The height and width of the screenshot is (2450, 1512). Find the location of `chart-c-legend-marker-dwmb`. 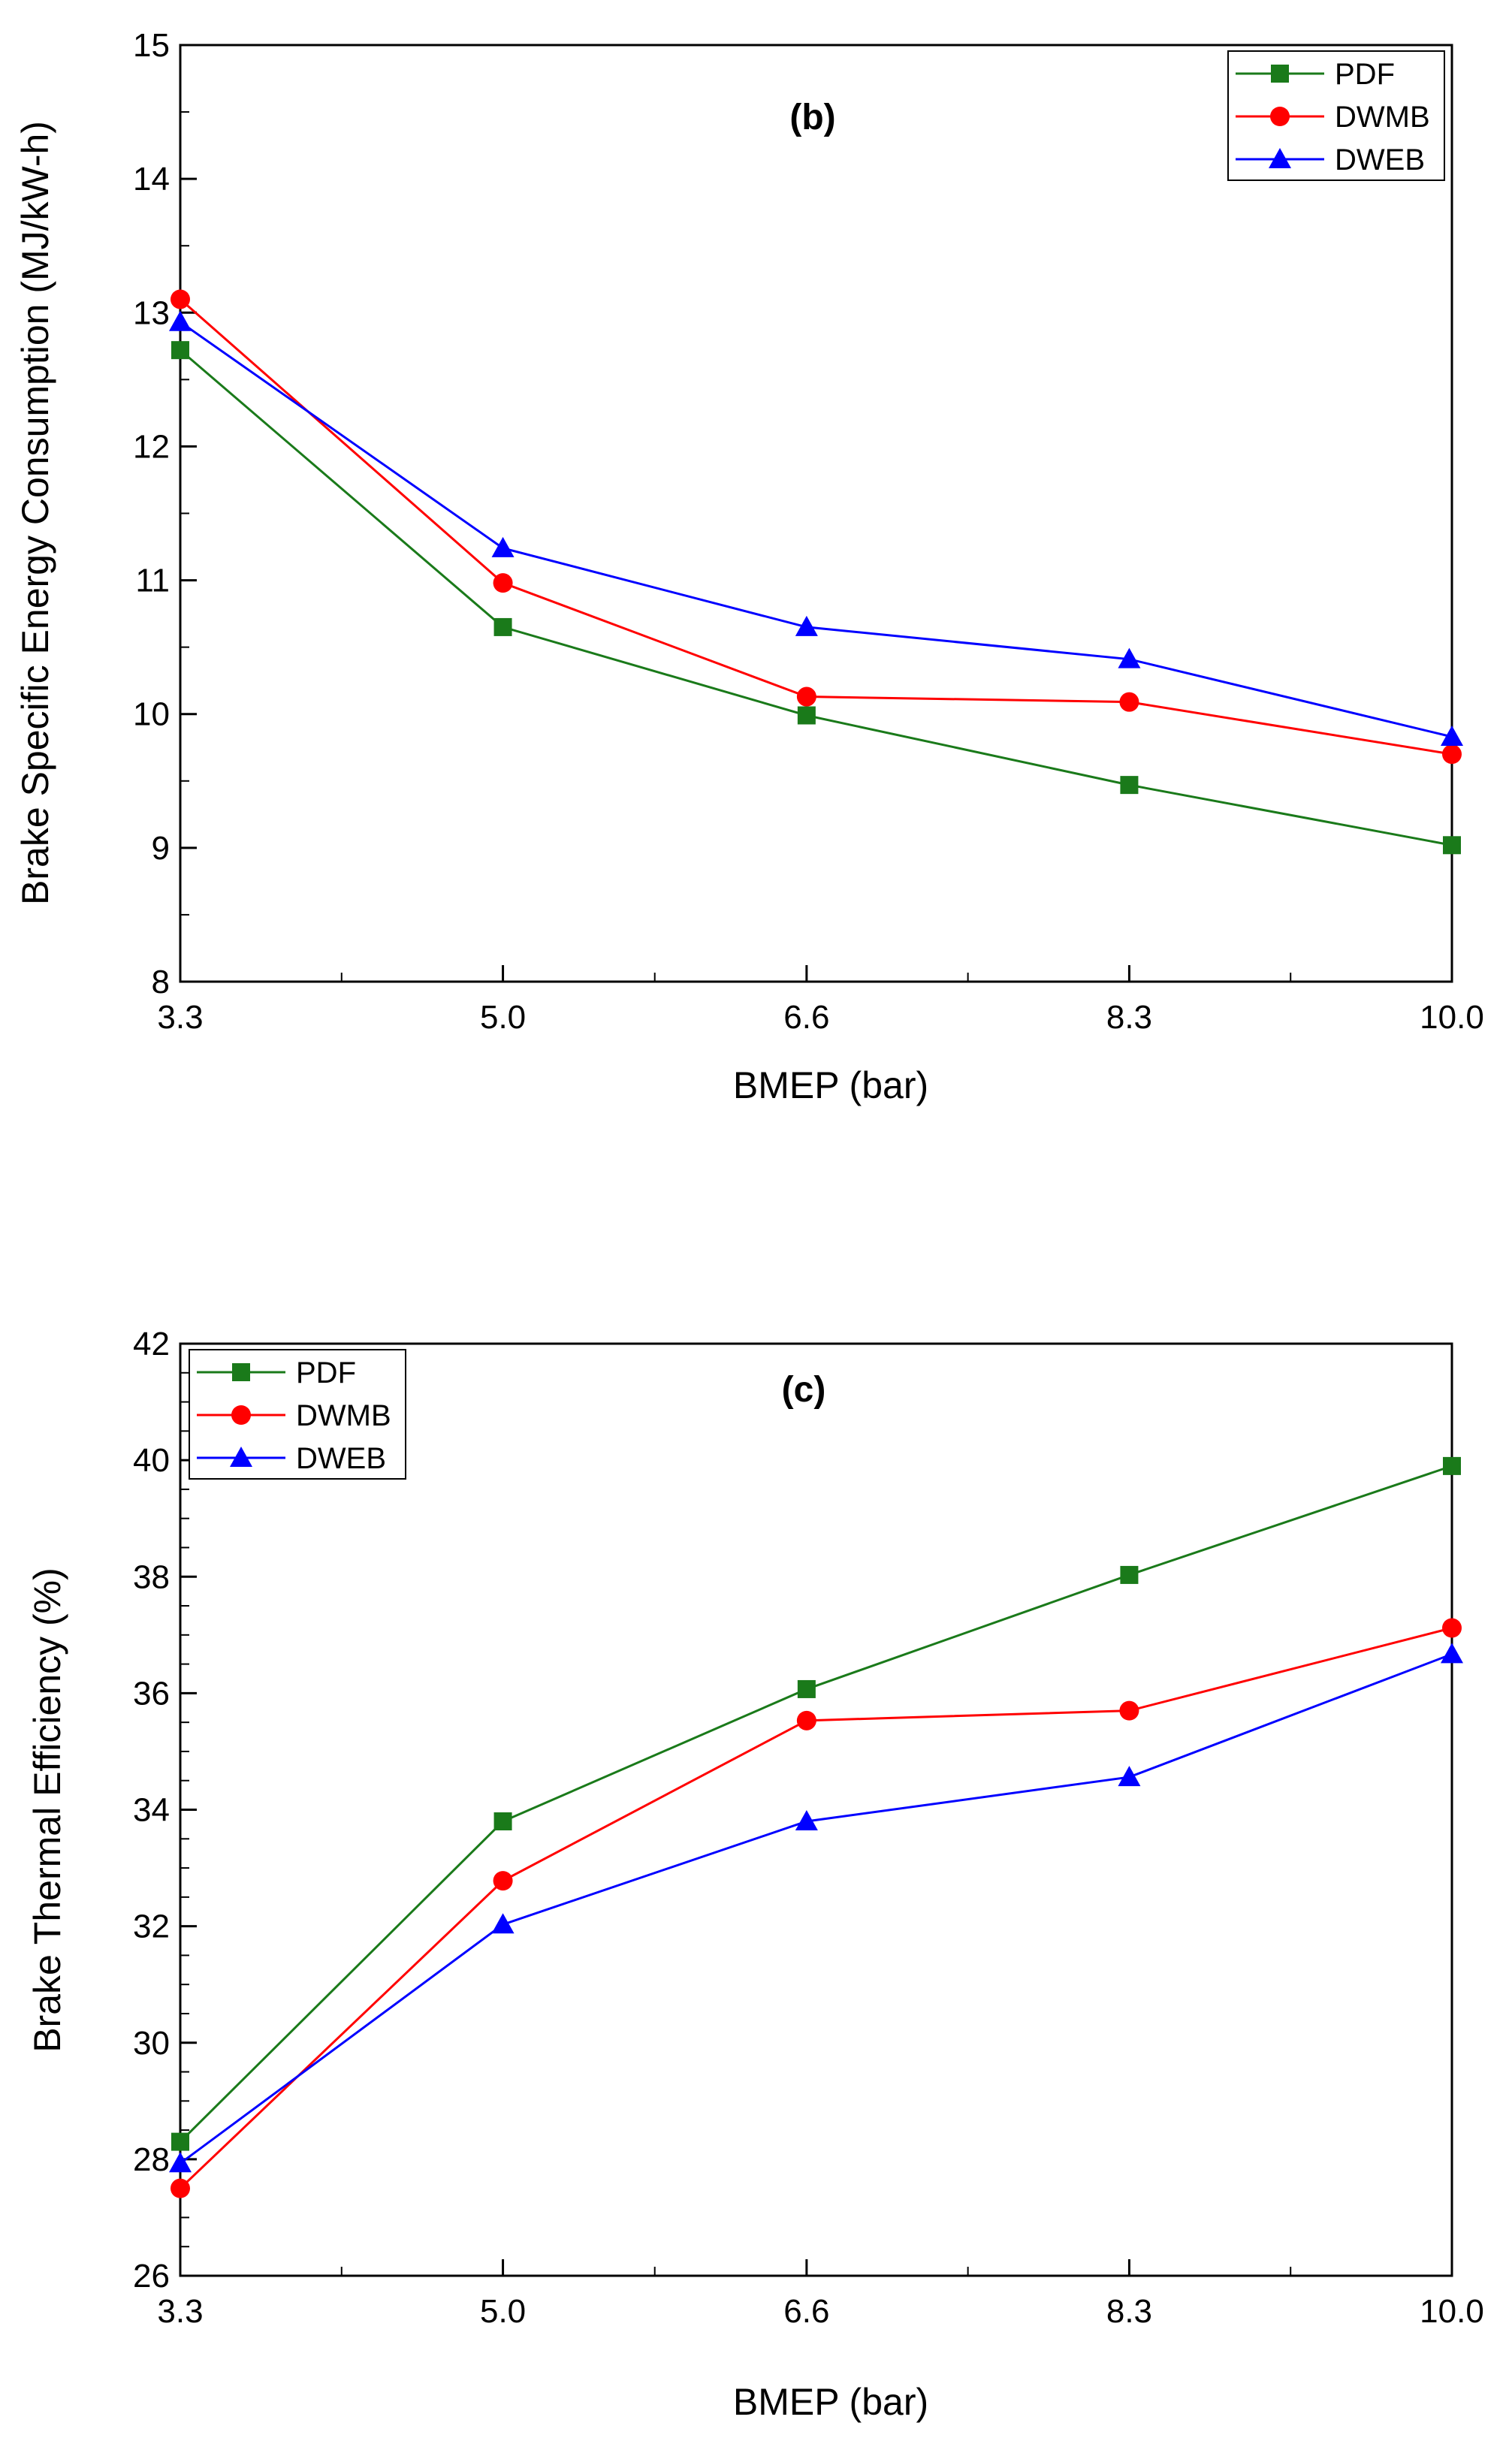

chart-c-legend-marker-dwmb is located at coordinates (241, 1415).